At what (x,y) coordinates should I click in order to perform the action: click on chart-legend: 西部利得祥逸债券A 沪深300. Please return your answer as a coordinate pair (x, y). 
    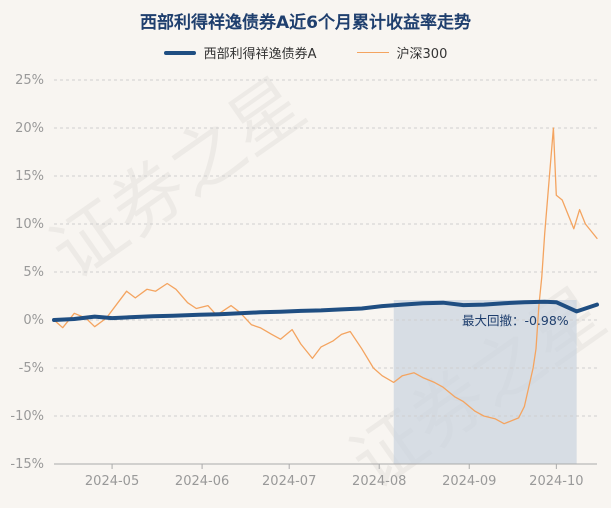
    Looking at the image, I should click on (305, 52).